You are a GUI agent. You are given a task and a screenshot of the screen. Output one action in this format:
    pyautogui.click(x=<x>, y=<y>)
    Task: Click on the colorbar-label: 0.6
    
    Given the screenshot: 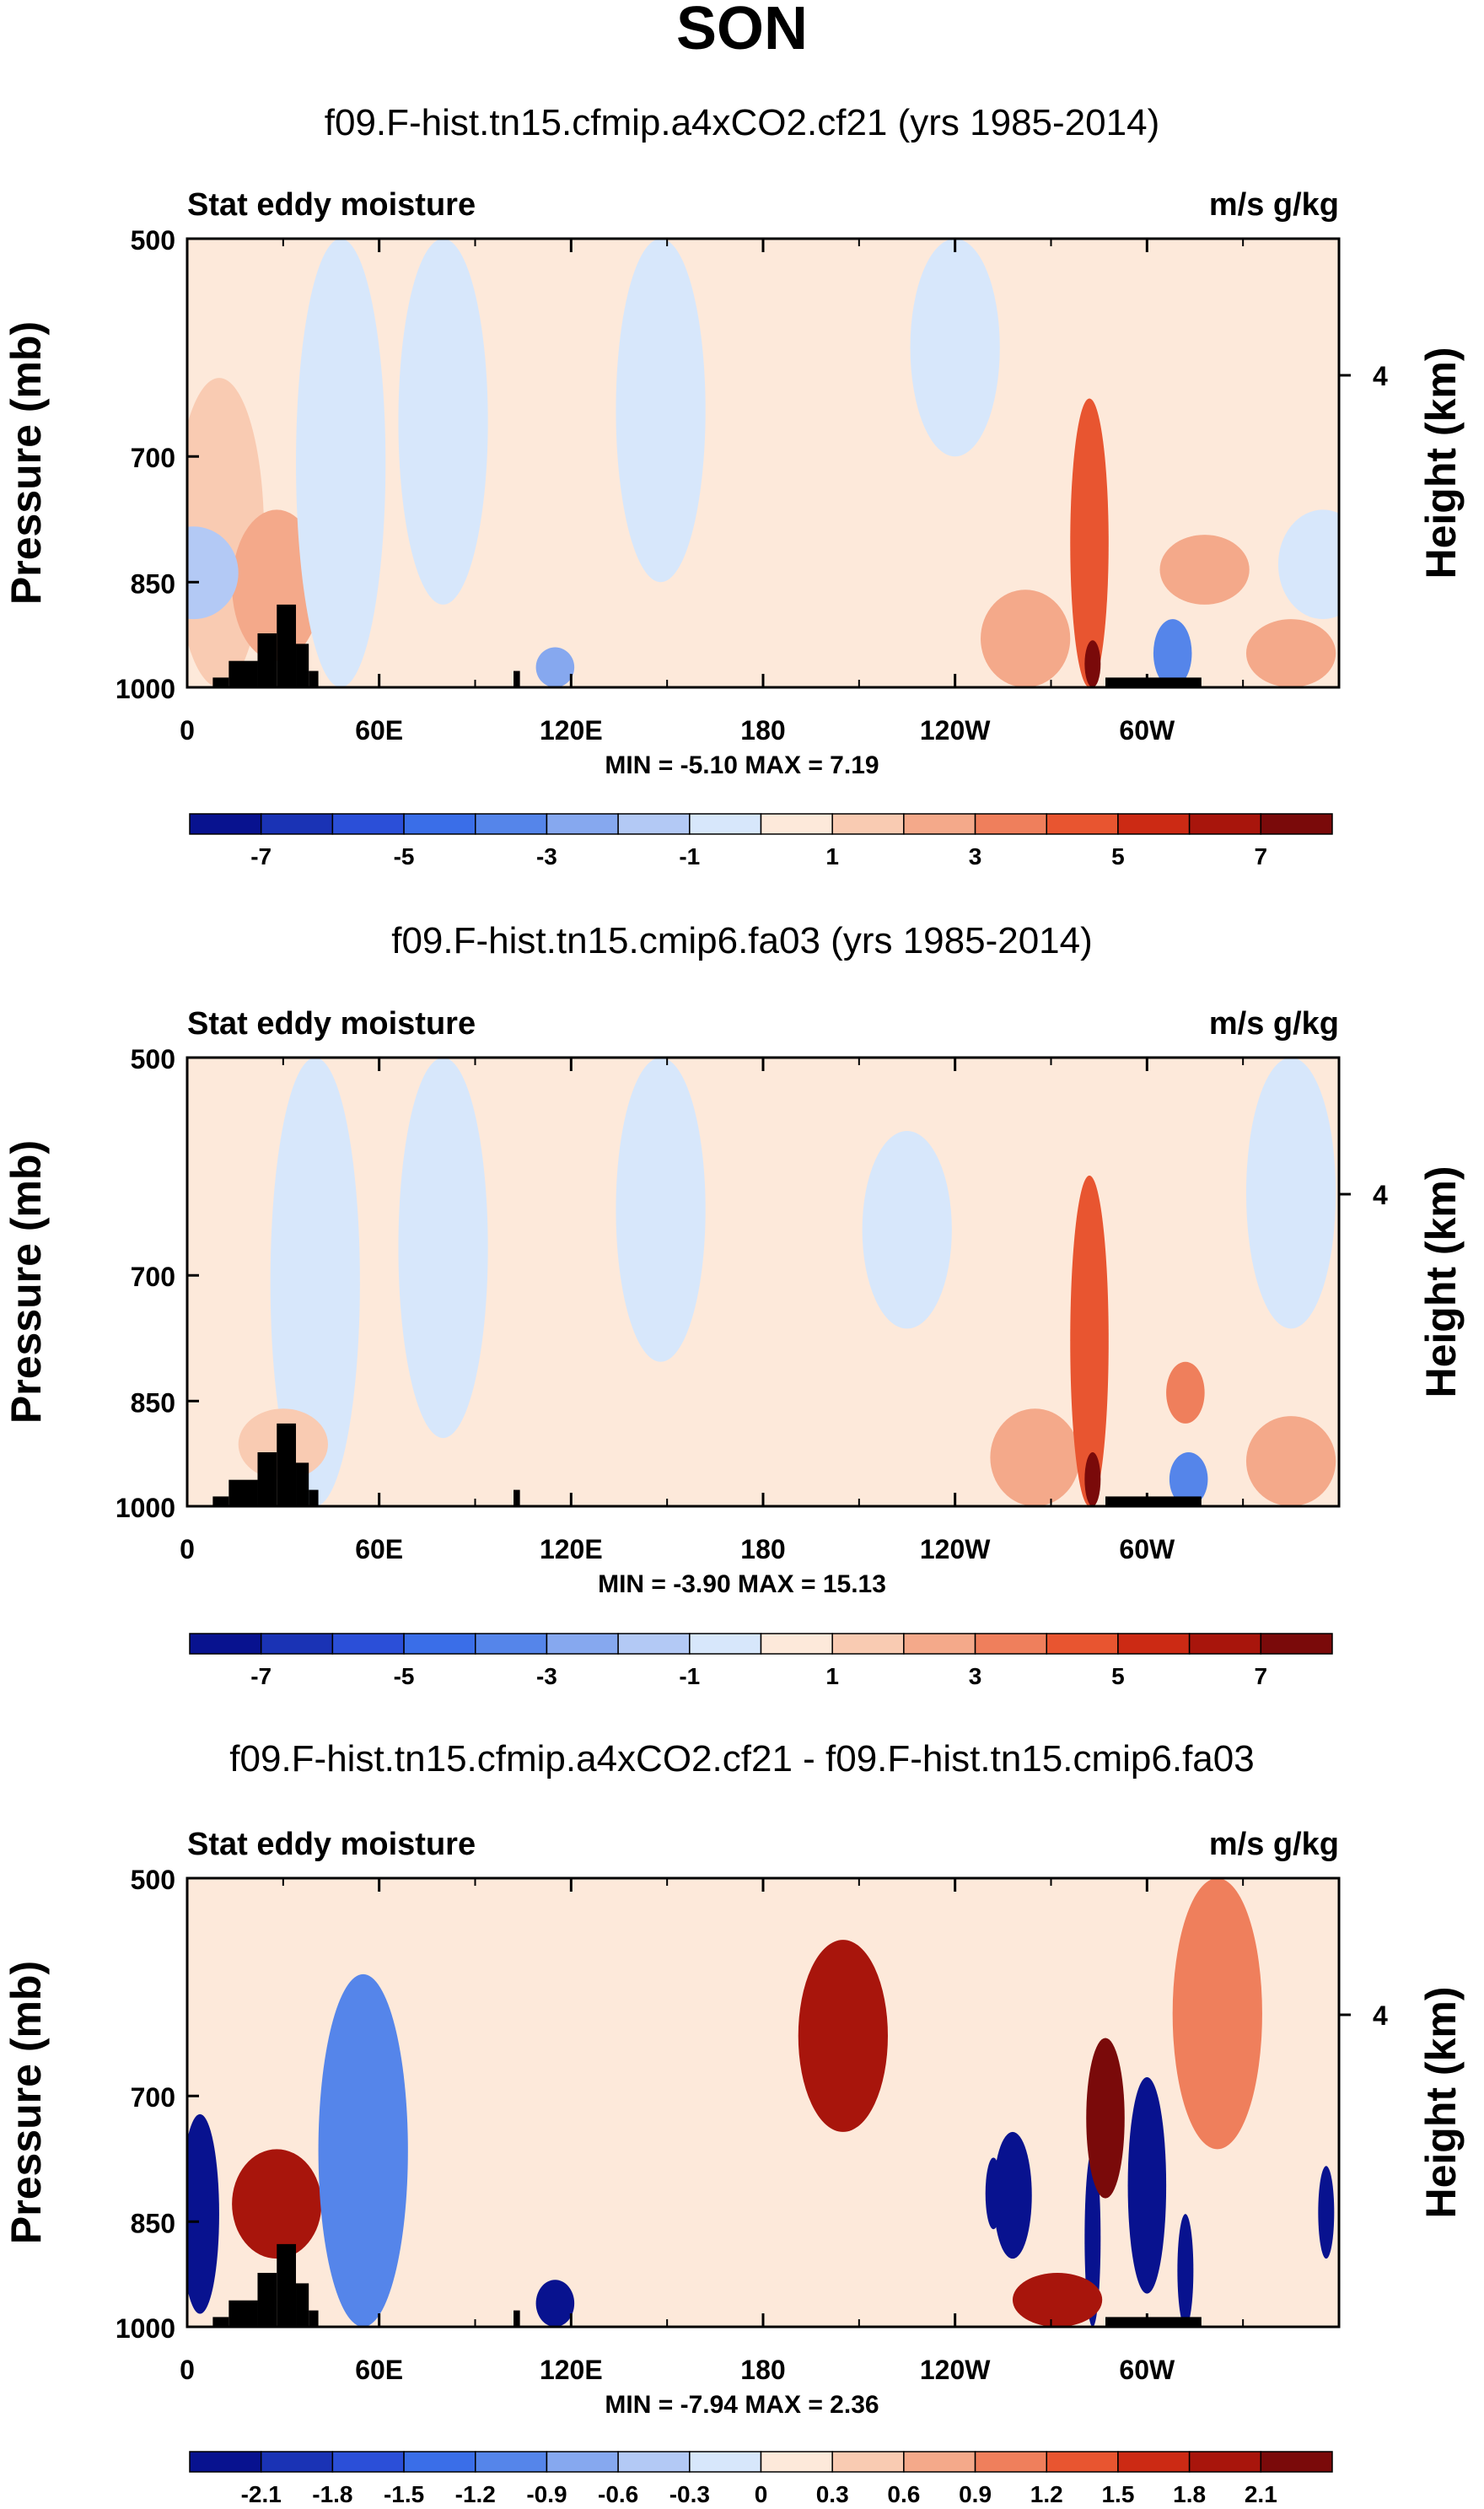 What is the action you would take?
    pyautogui.click(x=903, y=2494)
    